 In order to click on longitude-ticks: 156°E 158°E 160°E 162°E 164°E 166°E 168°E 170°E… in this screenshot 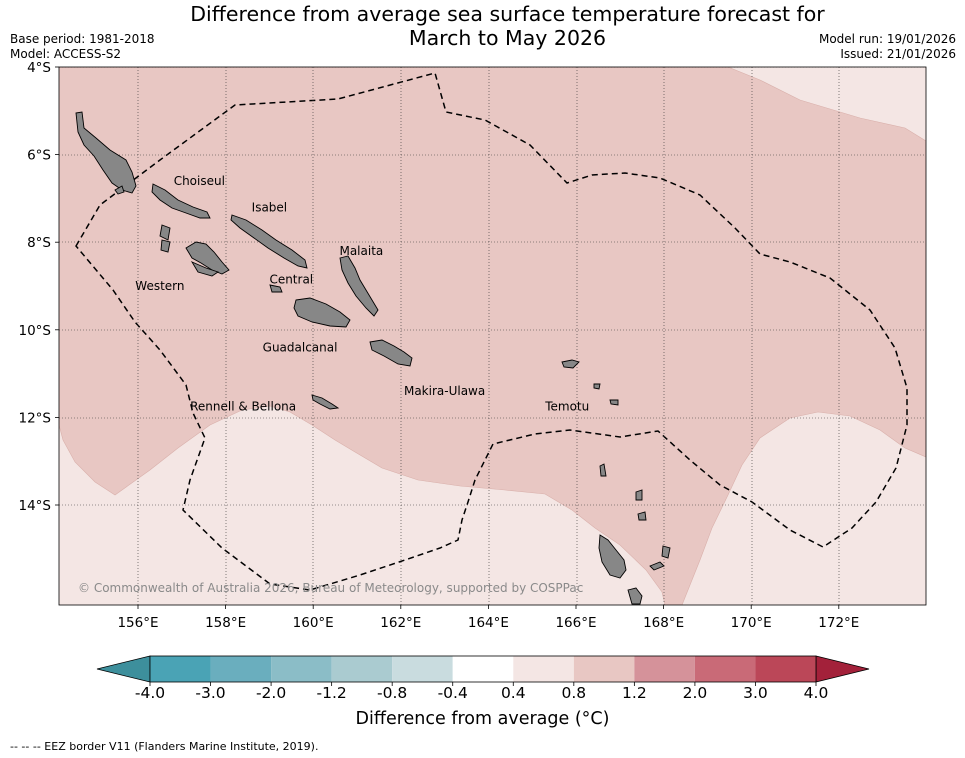, I will do `click(488, 618)`.